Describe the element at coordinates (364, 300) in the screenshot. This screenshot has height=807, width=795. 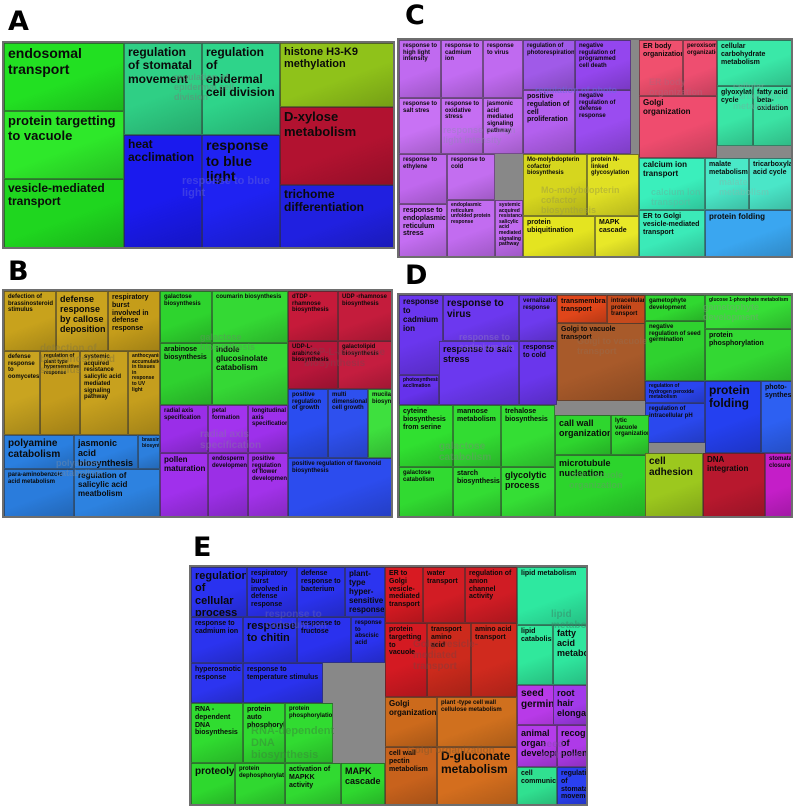
I see `treemap-cell-label: UDP -rhamnose biosynthesis` at that location.